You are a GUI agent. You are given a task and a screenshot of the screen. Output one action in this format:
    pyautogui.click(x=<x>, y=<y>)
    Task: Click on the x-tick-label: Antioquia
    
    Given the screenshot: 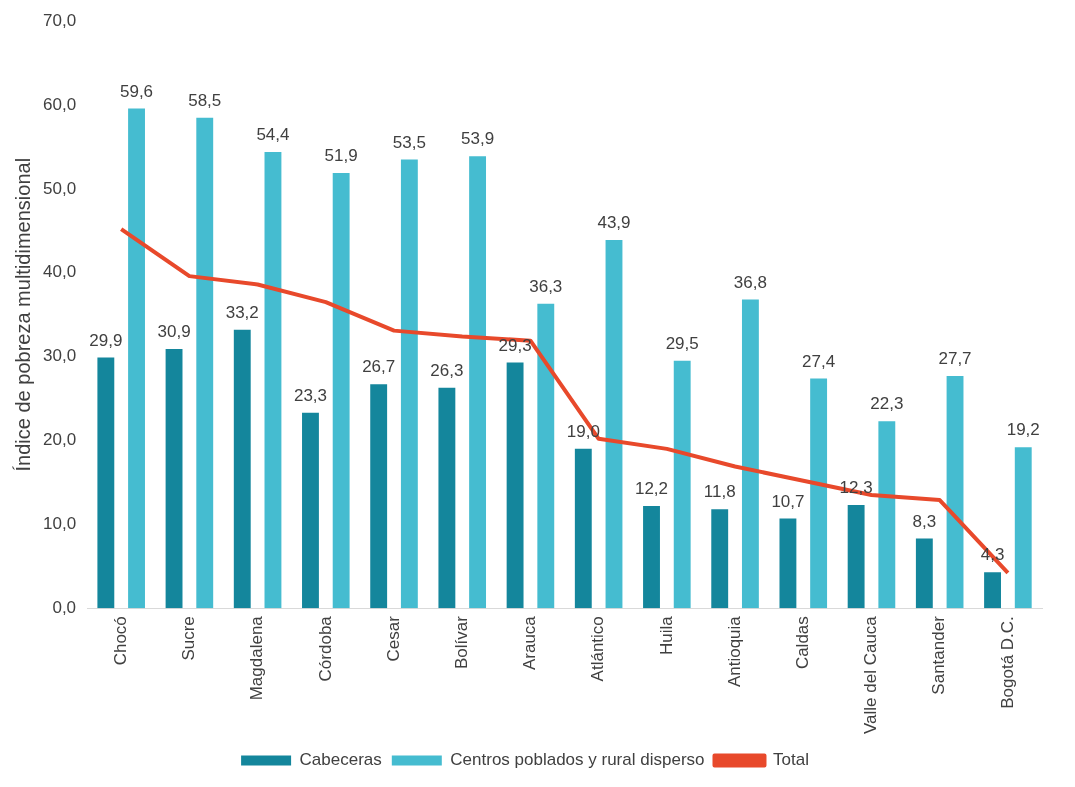 What is the action you would take?
    pyautogui.click(x=734, y=651)
    